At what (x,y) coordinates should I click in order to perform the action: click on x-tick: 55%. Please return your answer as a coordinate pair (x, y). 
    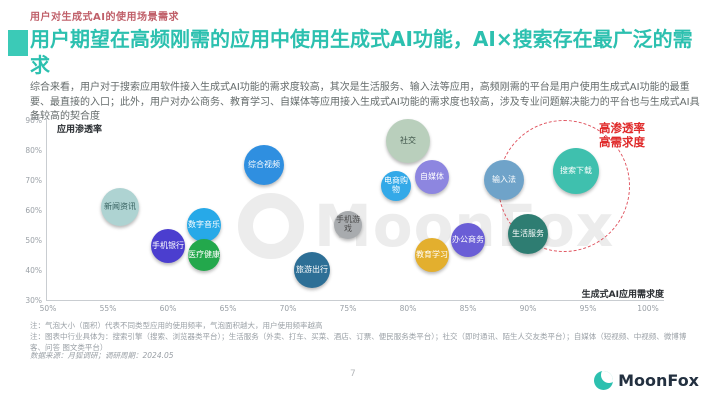
    Looking at the image, I should click on (108, 308).